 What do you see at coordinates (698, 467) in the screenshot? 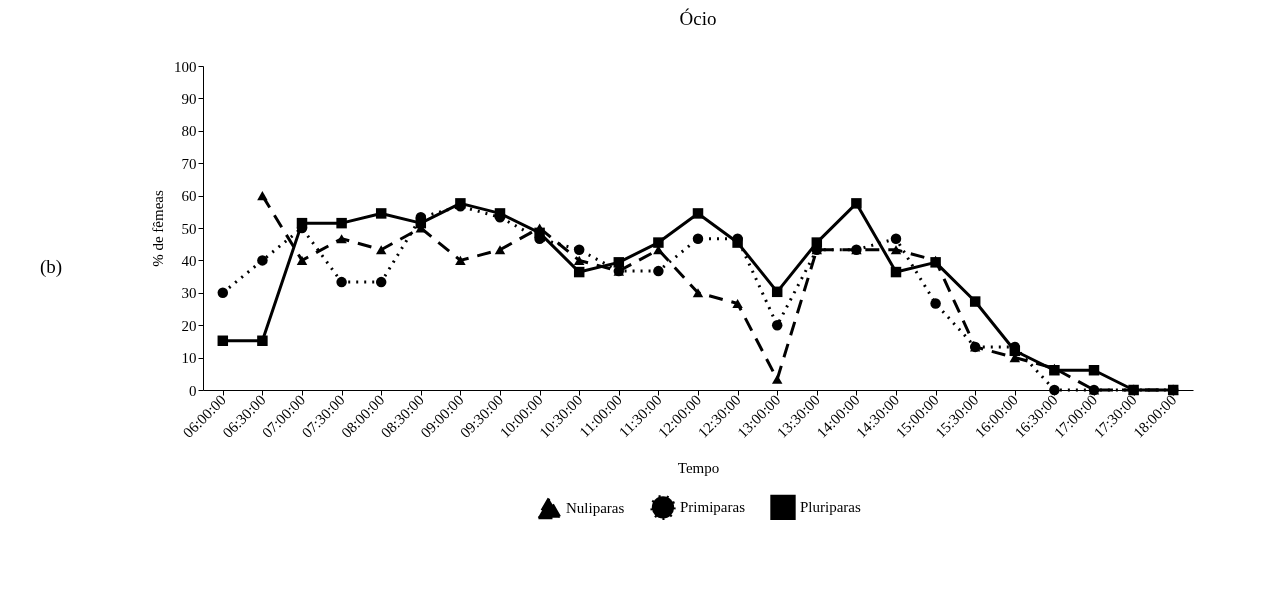
I see `x-axis-title: Tempo` at bounding box center [698, 467].